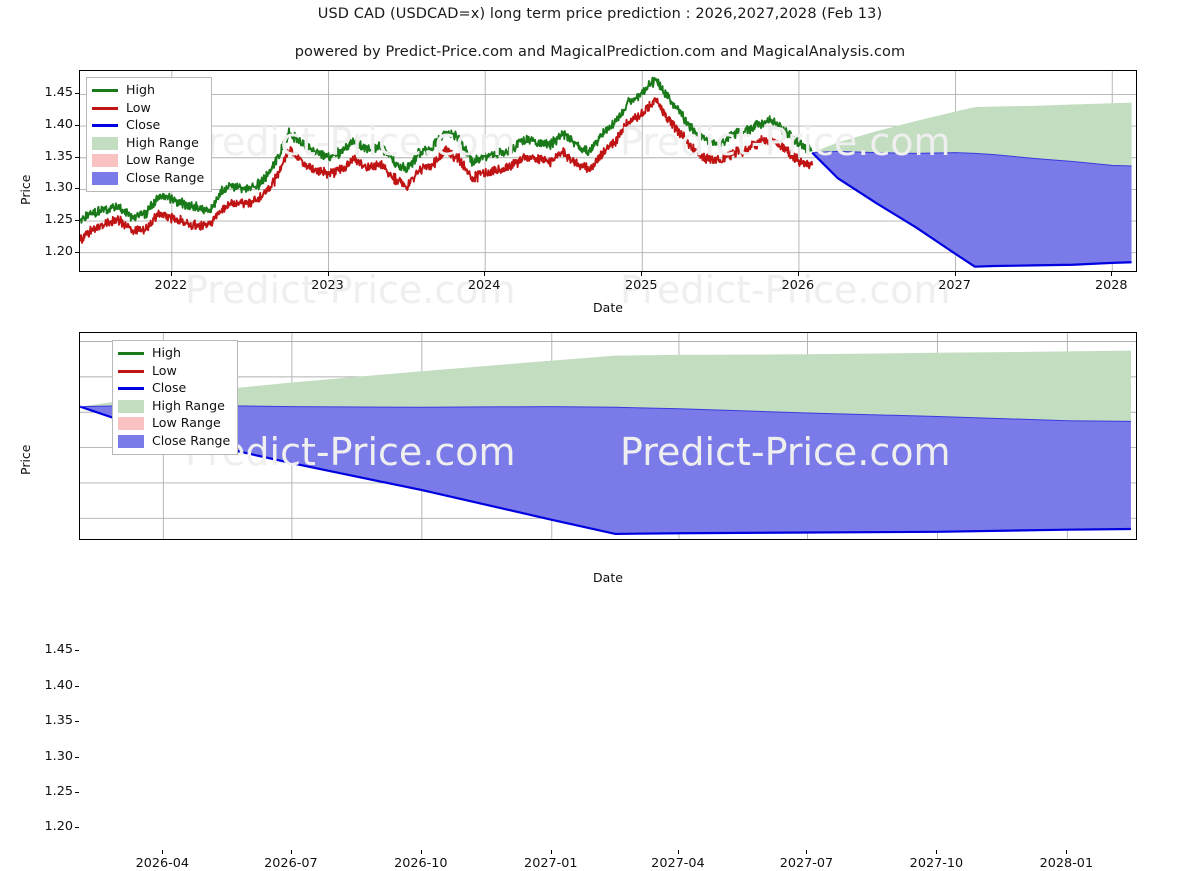 The image size is (1200, 871). I want to click on x-tick-label: 2027-10, so click(936, 863).